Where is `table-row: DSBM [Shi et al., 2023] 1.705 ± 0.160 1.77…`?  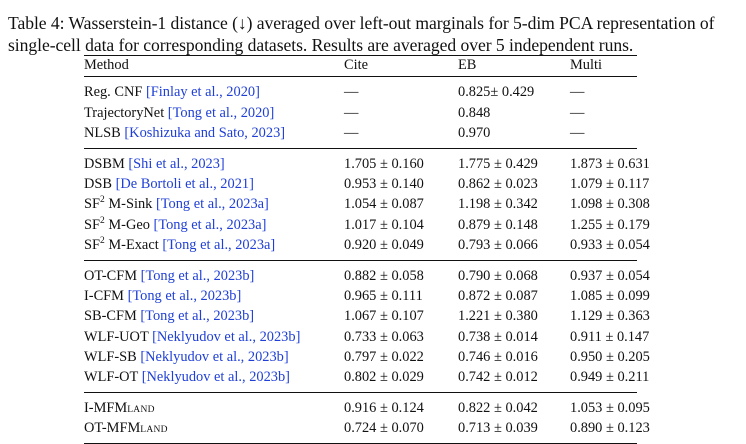 table-row: DSBM [Shi et al., 2023] 1.705 ± 0.160 1.77… is located at coordinates (367, 164).